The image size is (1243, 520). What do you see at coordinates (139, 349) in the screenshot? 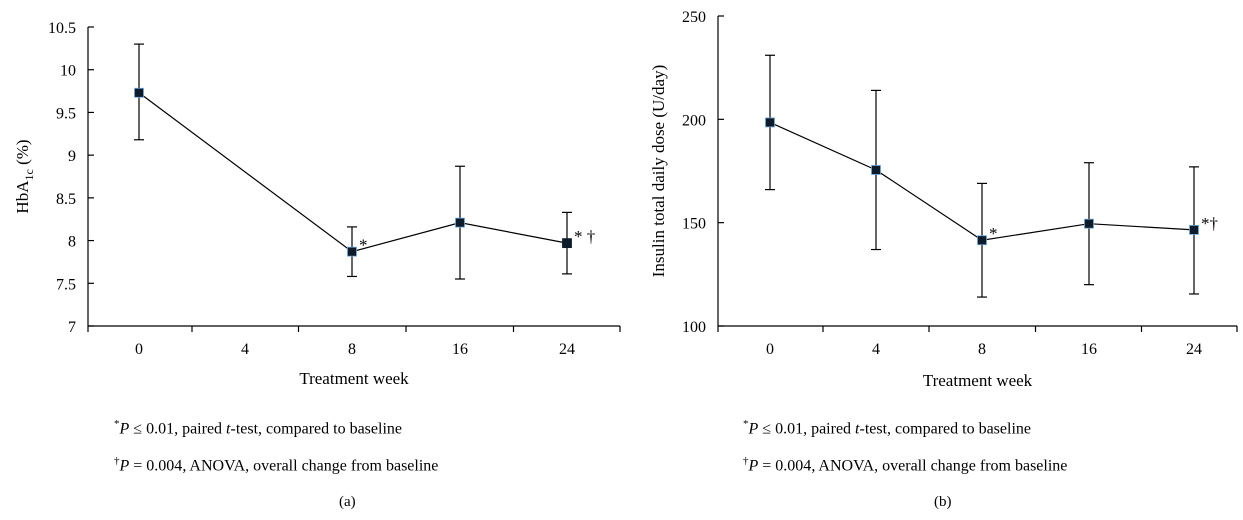
I see `chart-a-x-tick-label: 0` at bounding box center [139, 349].